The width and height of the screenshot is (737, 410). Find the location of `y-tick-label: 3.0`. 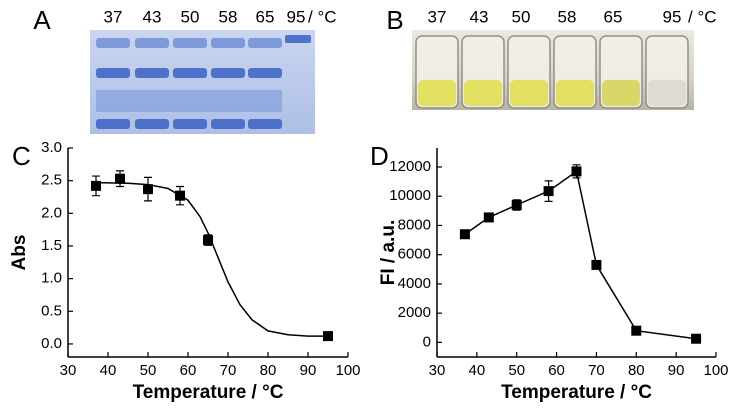

y-tick-label: 3.0 is located at coordinates (51, 147).